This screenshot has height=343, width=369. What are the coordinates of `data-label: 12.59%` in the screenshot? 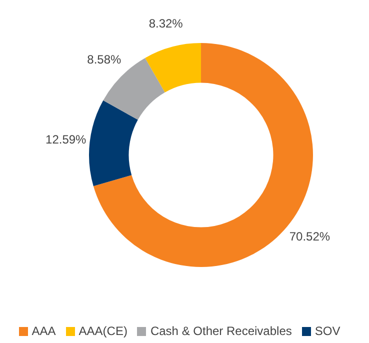 It's located at (66, 139).